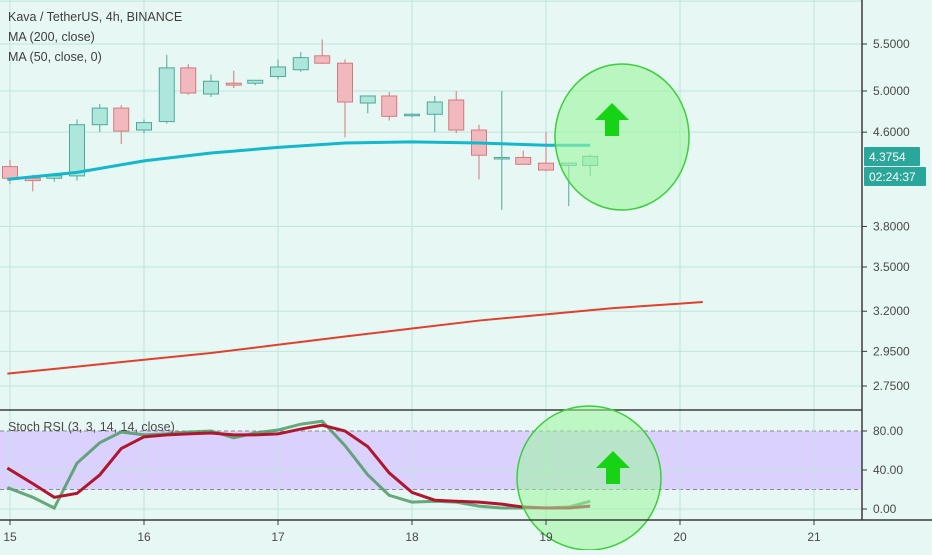 This screenshot has height=555, width=932. I want to click on price-axis-panel, so click(897, 260).